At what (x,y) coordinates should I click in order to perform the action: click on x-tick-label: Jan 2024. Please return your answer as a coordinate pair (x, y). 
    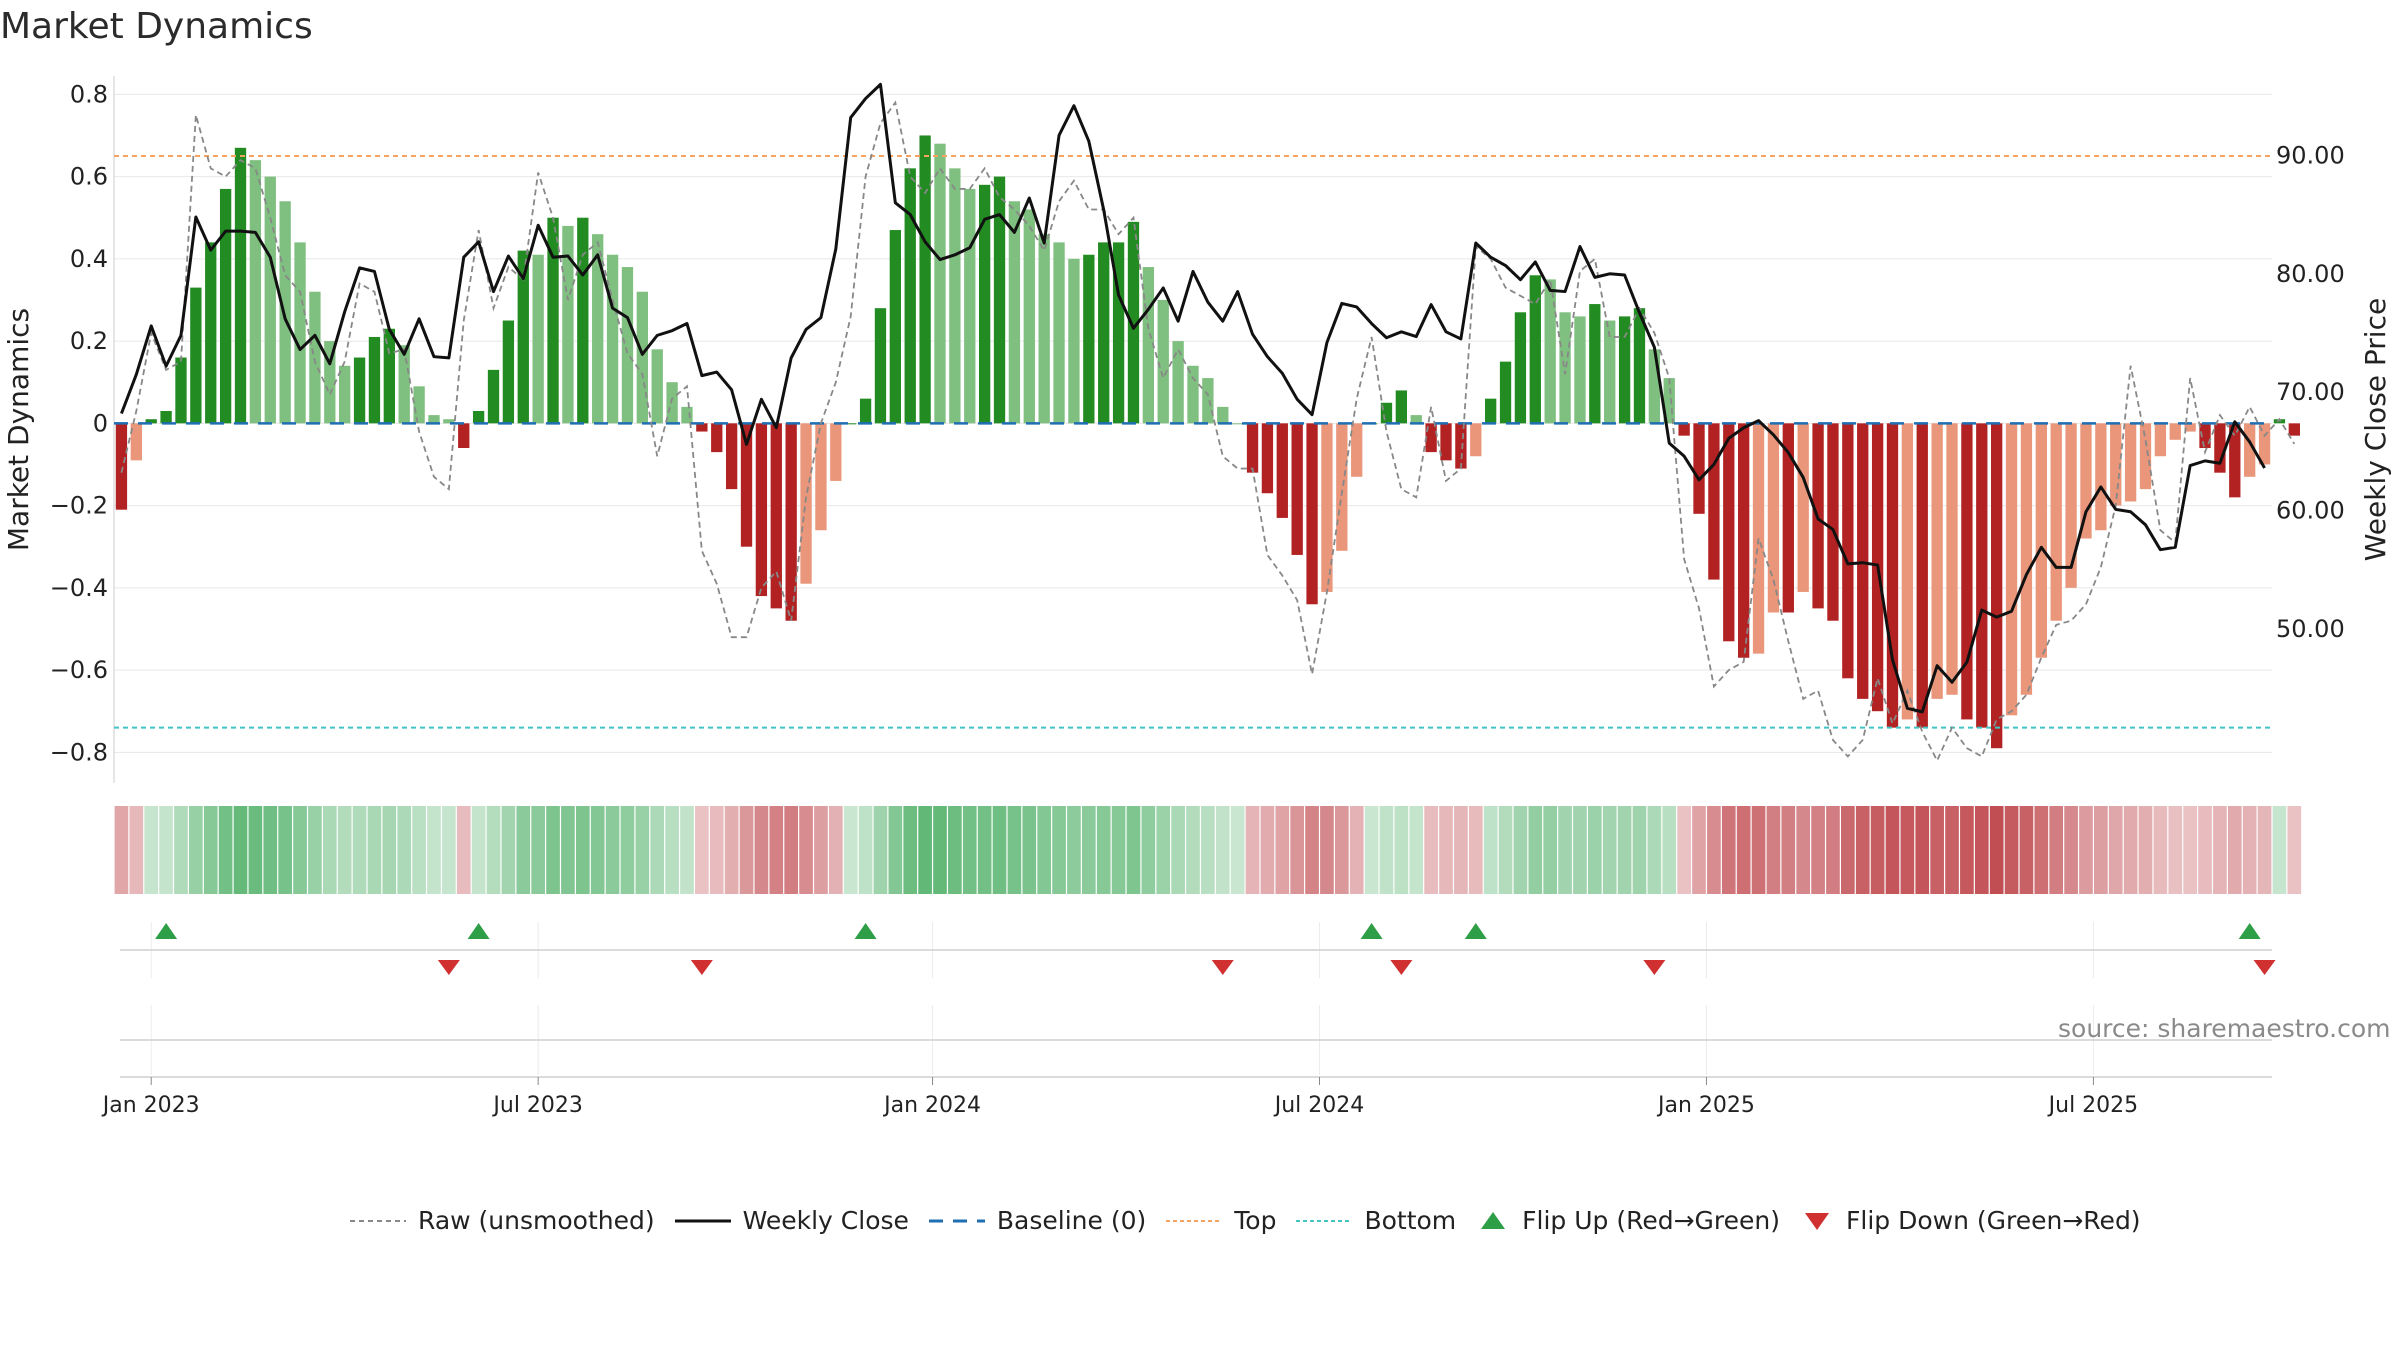
    Looking at the image, I should click on (931, 1105).